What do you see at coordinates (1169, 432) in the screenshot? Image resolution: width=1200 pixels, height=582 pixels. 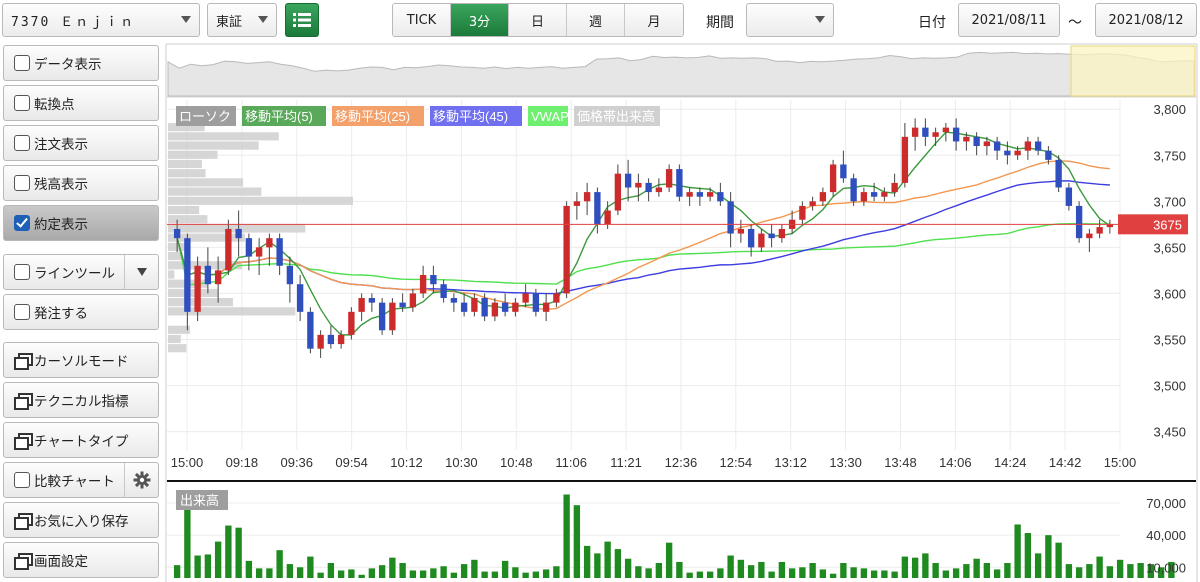 I see `price-tick-label: 3,450` at bounding box center [1169, 432].